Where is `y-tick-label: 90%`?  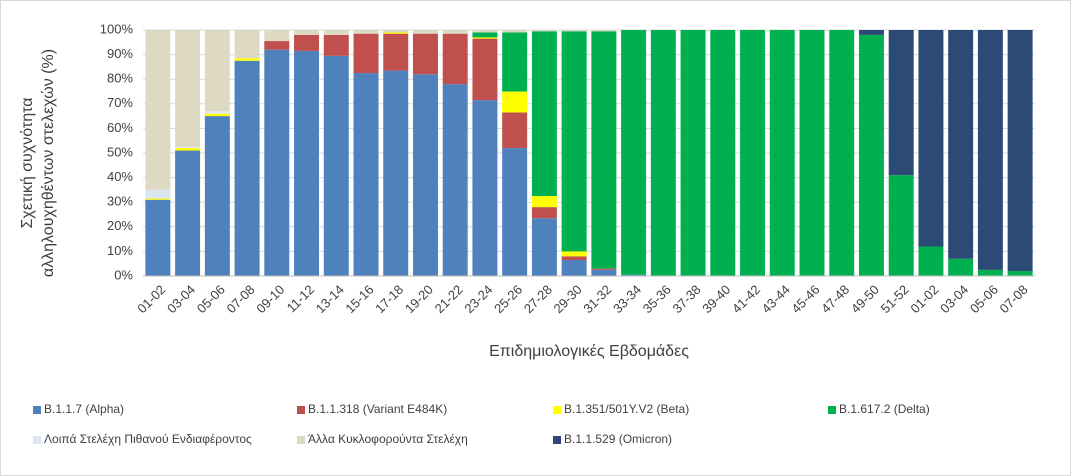
y-tick-label: 90% is located at coordinates (120, 53).